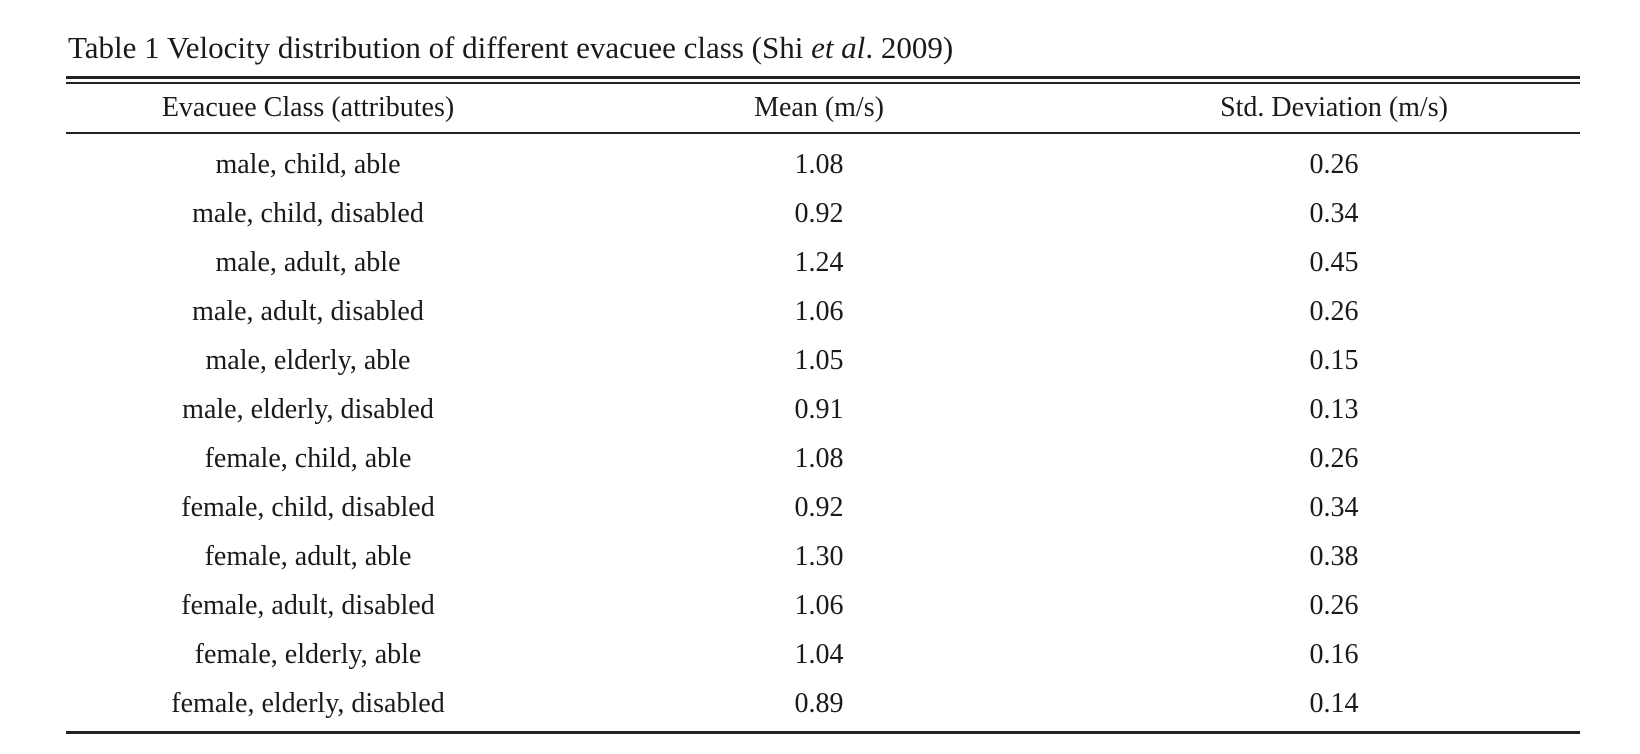  I want to click on table-row: male, elderly, able 1.05 0.15, so click(823, 360).